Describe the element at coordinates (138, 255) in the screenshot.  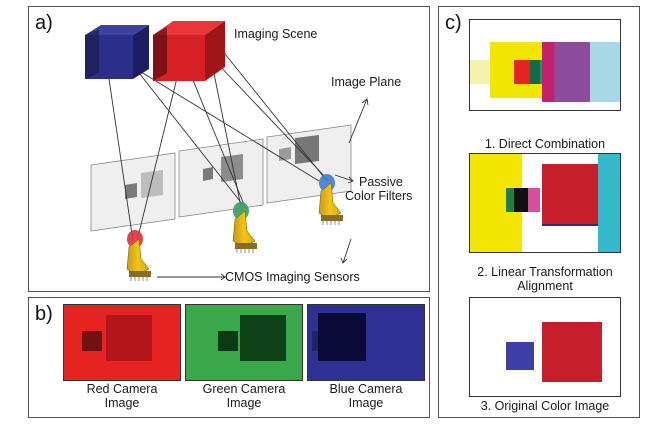
I see `sensor-red` at that location.